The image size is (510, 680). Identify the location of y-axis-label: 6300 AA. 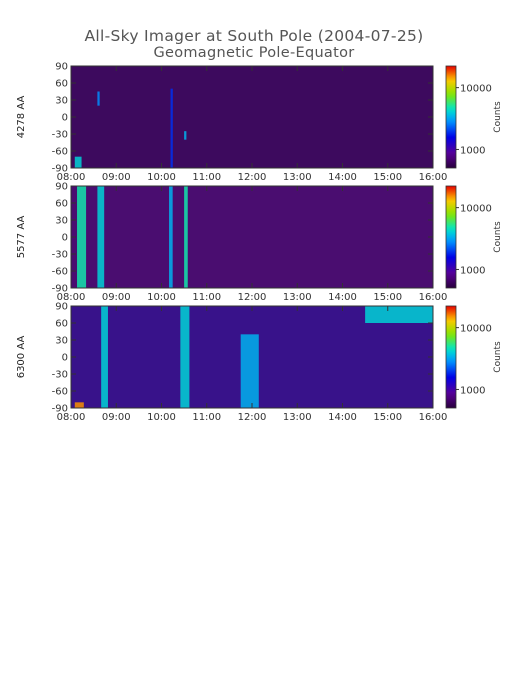
(21, 357).